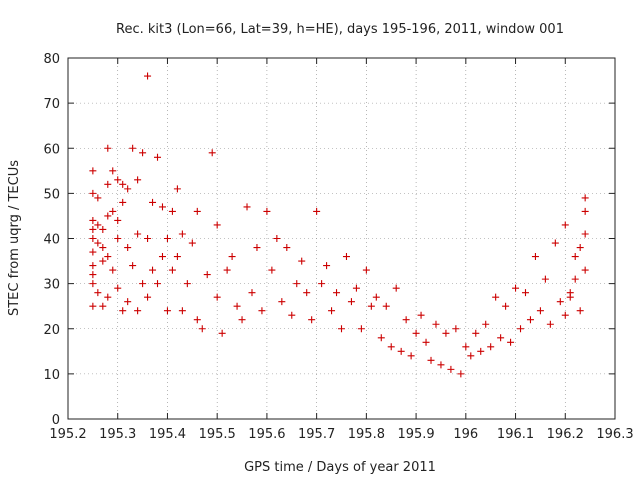  Describe the element at coordinates (614, 434) in the screenshot. I see `x-tick-label: 196.3` at that location.